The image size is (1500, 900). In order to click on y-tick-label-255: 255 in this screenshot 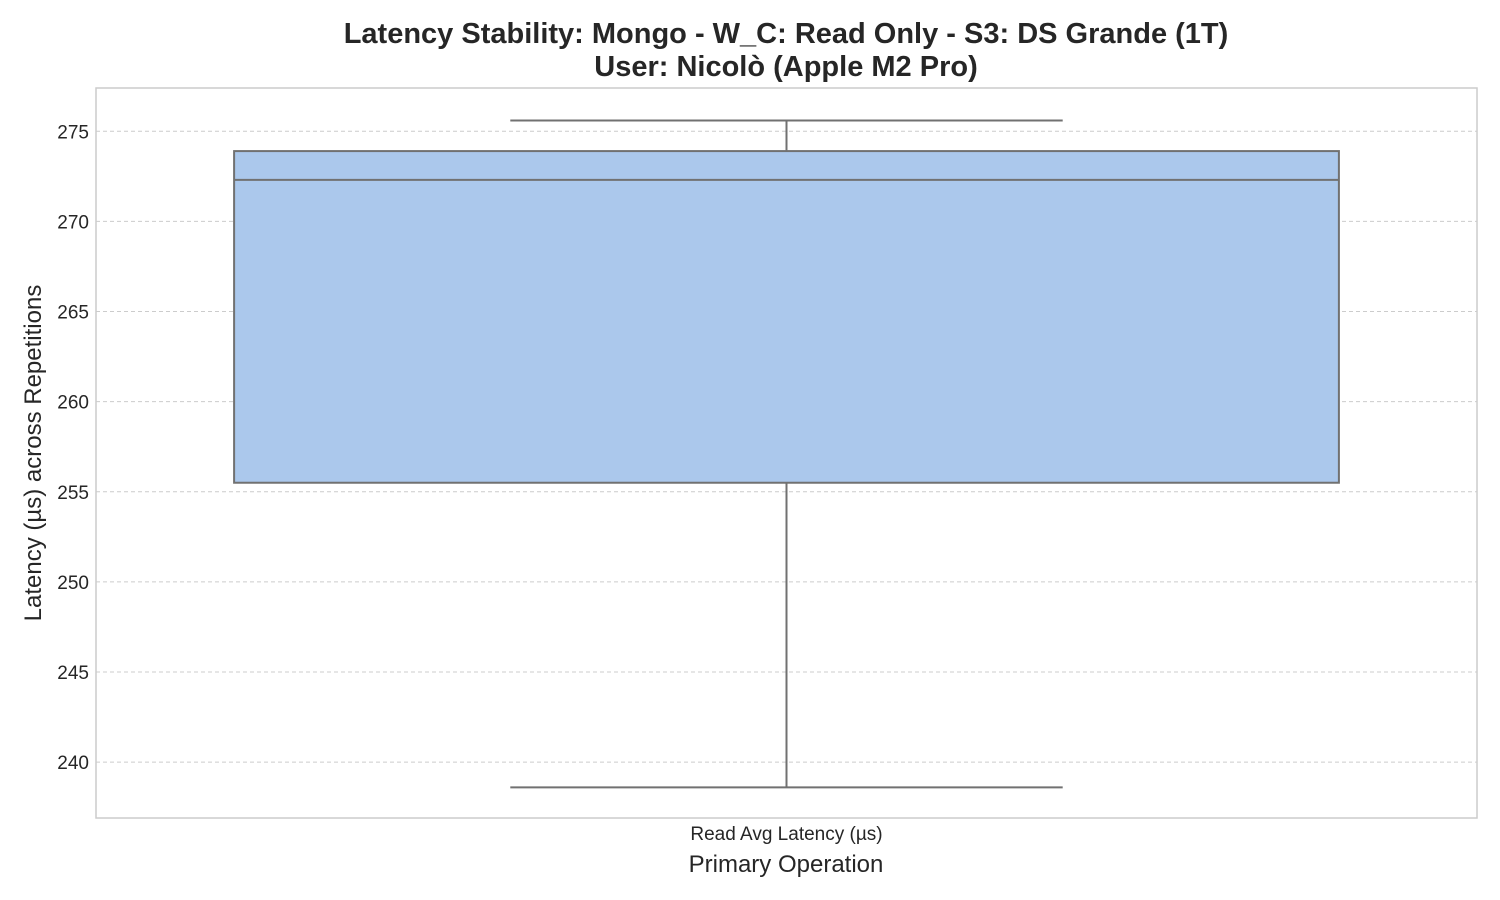, I will do `click(73, 493)`.